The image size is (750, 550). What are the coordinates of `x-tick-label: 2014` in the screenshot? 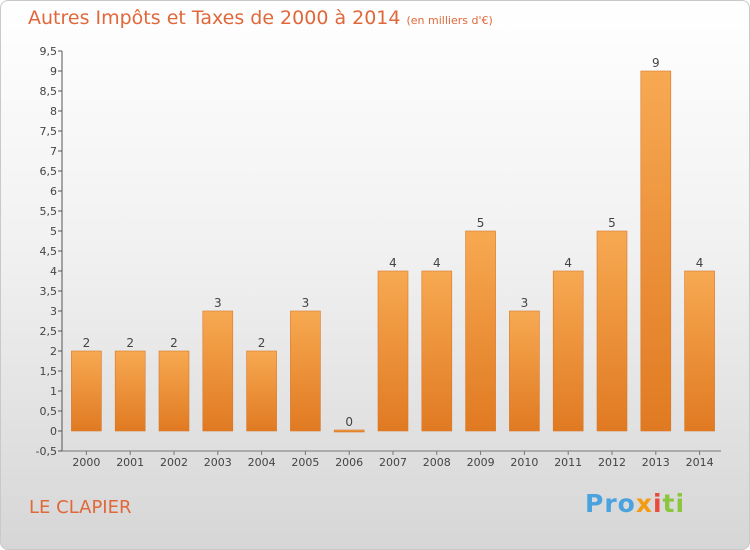 It's located at (700, 462).